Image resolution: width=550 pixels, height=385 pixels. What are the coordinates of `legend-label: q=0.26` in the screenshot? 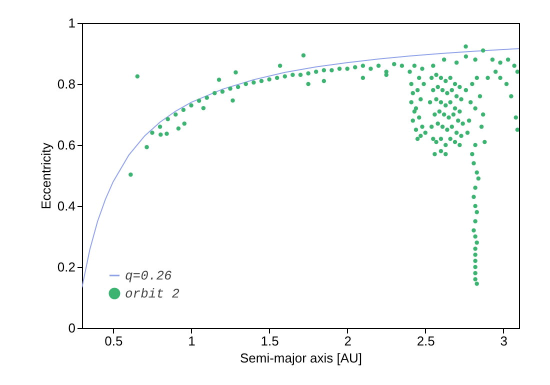 It's located at (148, 276).